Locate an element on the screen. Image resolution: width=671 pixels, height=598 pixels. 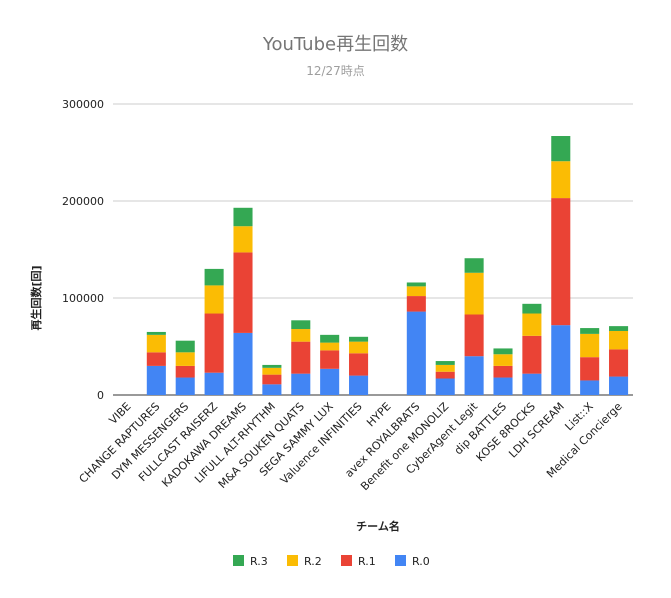
y-tick-label: 300000 is located at coordinates (83, 104).